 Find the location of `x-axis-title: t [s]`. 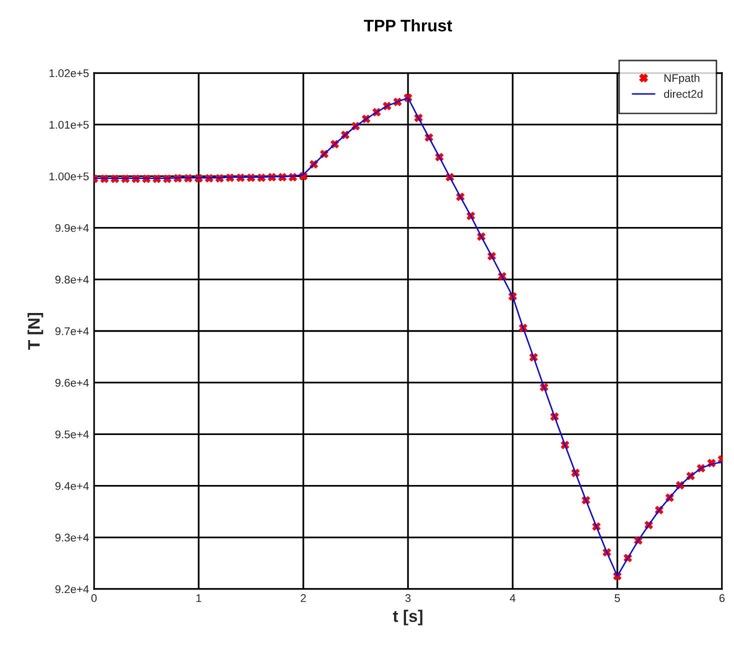

x-axis-title: t [s] is located at coordinates (407, 618).